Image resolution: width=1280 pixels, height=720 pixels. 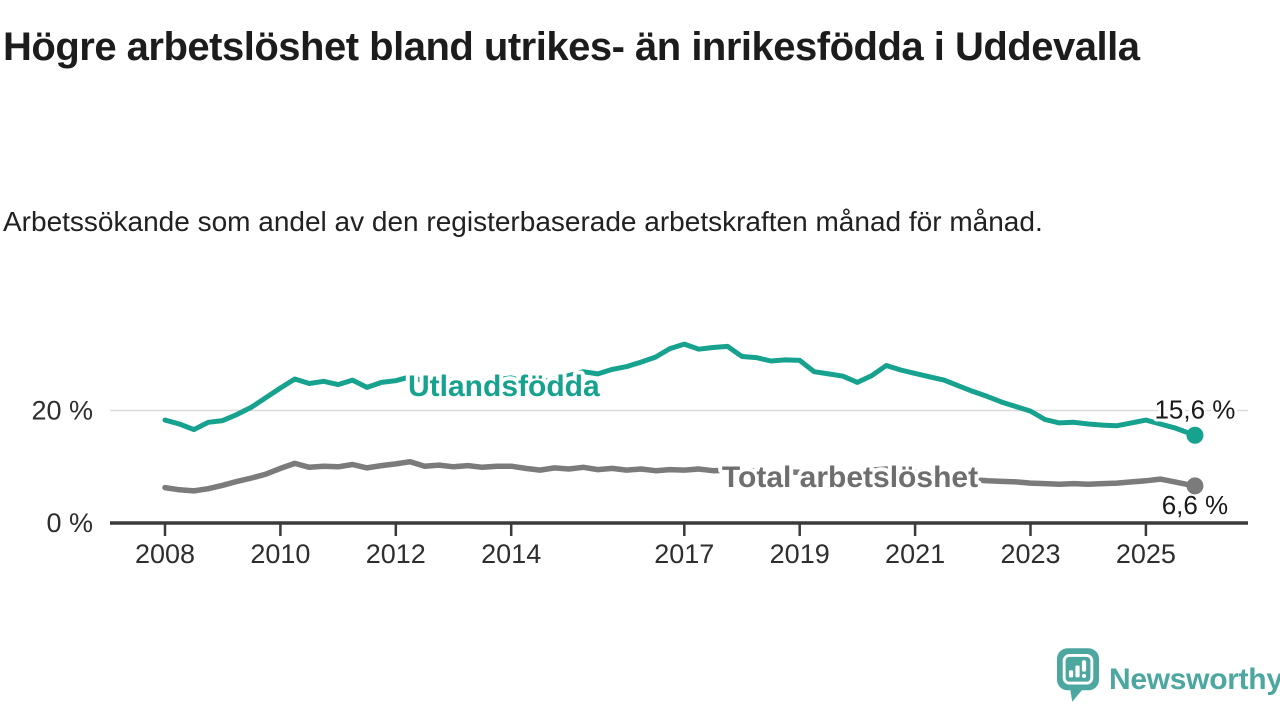 I want to click on series-line-utlandsfodda, so click(x=680, y=389).